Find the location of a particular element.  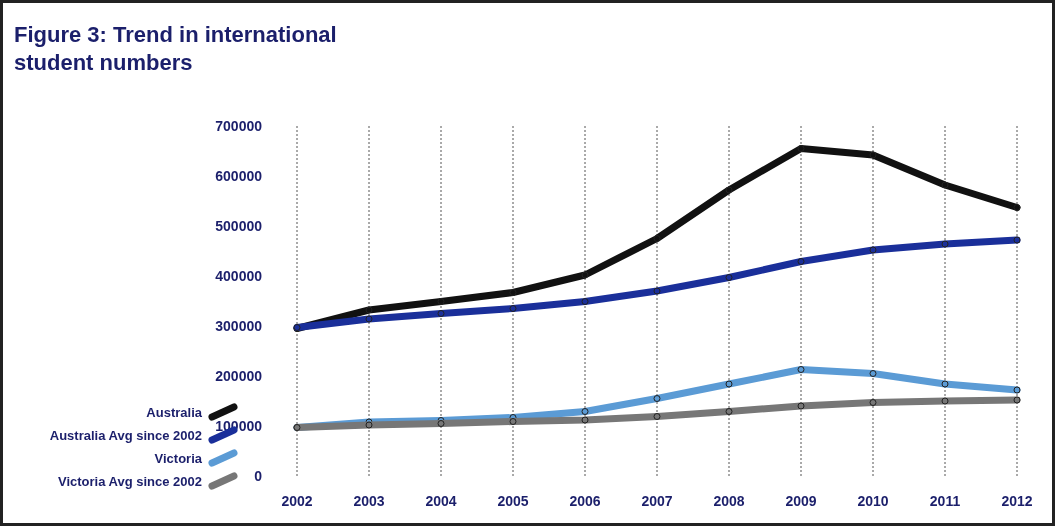

x-tick-label: 2012 is located at coordinates (1017, 501).